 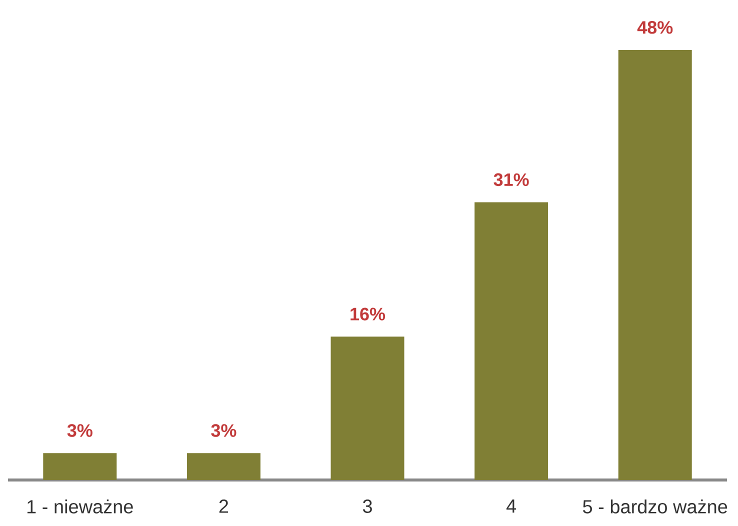 What do you see at coordinates (655, 507) in the screenshot?
I see `x-tick-label: 5 - bardzo ważne` at bounding box center [655, 507].